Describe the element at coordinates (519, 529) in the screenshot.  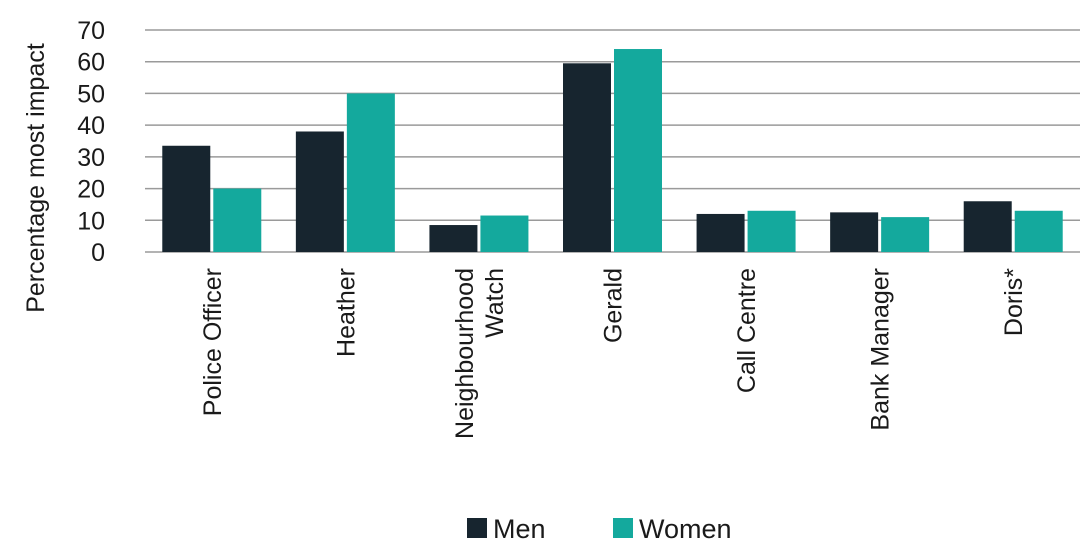
I see `legend-label-men: Men` at that location.